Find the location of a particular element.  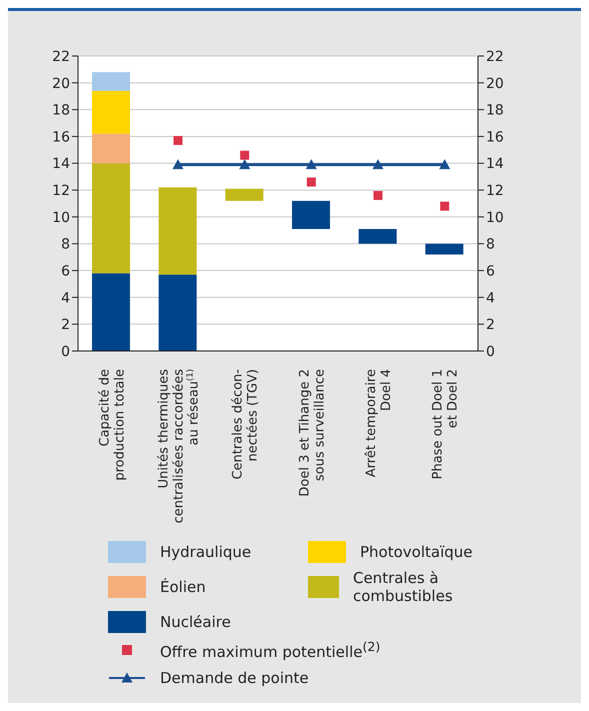

y-tick-label: 14 is located at coordinates (61, 164).